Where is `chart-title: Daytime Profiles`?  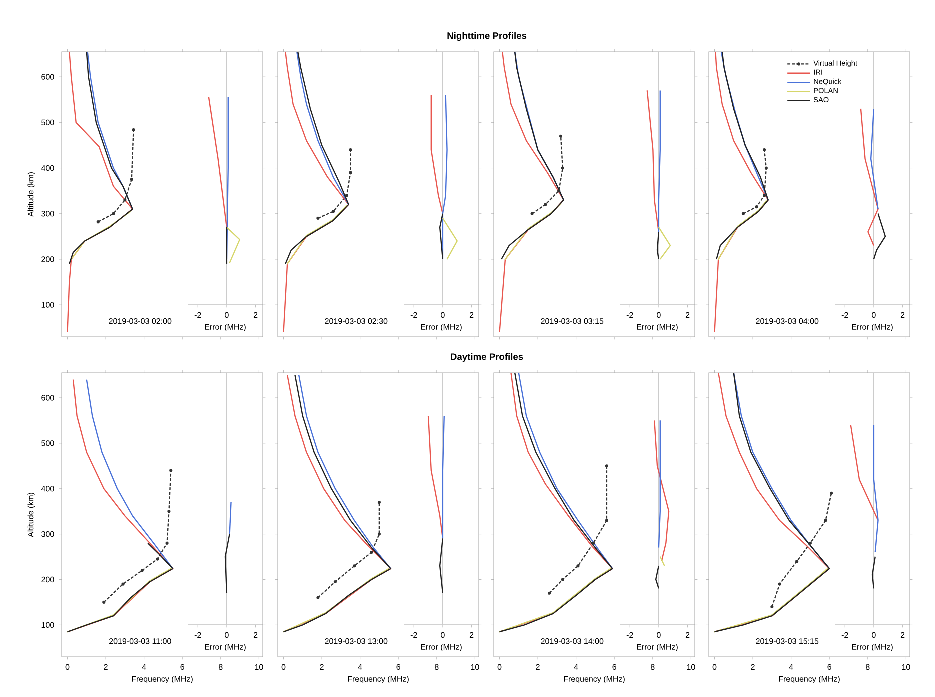 chart-title: Daytime Profiles is located at coordinates (487, 357).